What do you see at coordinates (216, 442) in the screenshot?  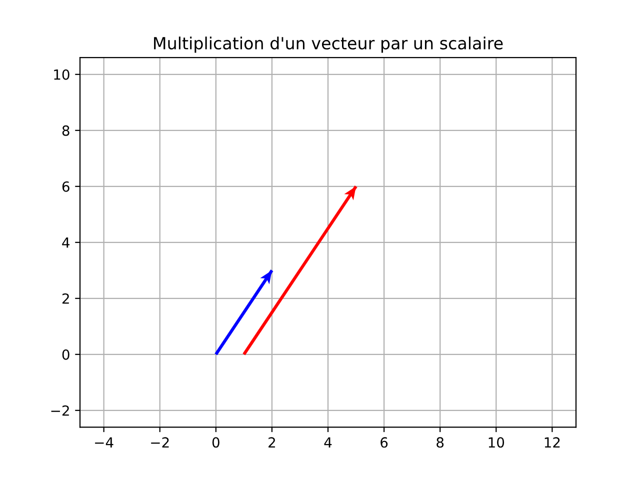 I see `x-tick-label: 0` at bounding box center [216, 442].